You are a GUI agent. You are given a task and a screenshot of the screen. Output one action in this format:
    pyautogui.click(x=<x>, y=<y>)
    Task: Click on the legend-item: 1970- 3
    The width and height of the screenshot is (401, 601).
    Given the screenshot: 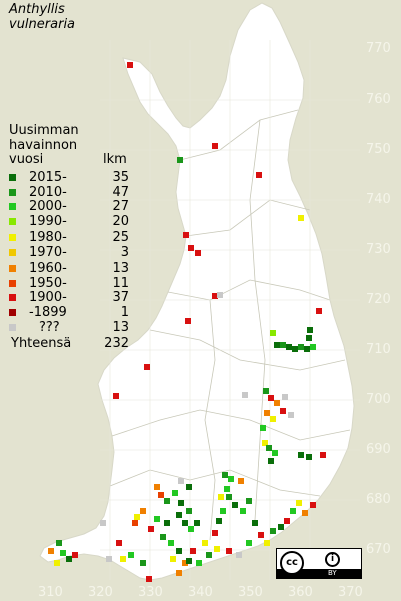 What is the action you would take?
    pyautogui.click(x=69, y=252)
    